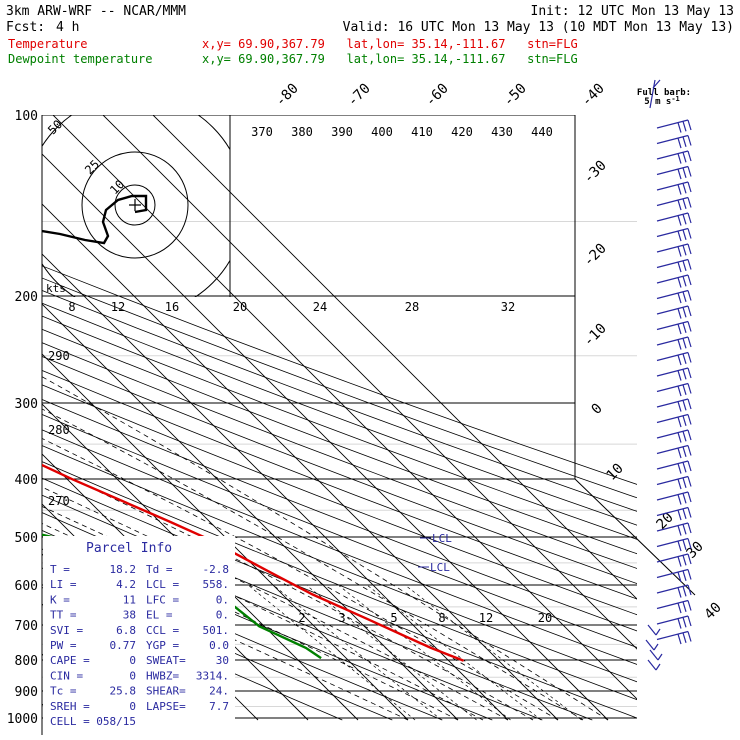 This screenshot has height=740, width=740. Describe the element at coordinates (287, 95) in the screenshot. I see `isotherm-top-label: -80` at that location.